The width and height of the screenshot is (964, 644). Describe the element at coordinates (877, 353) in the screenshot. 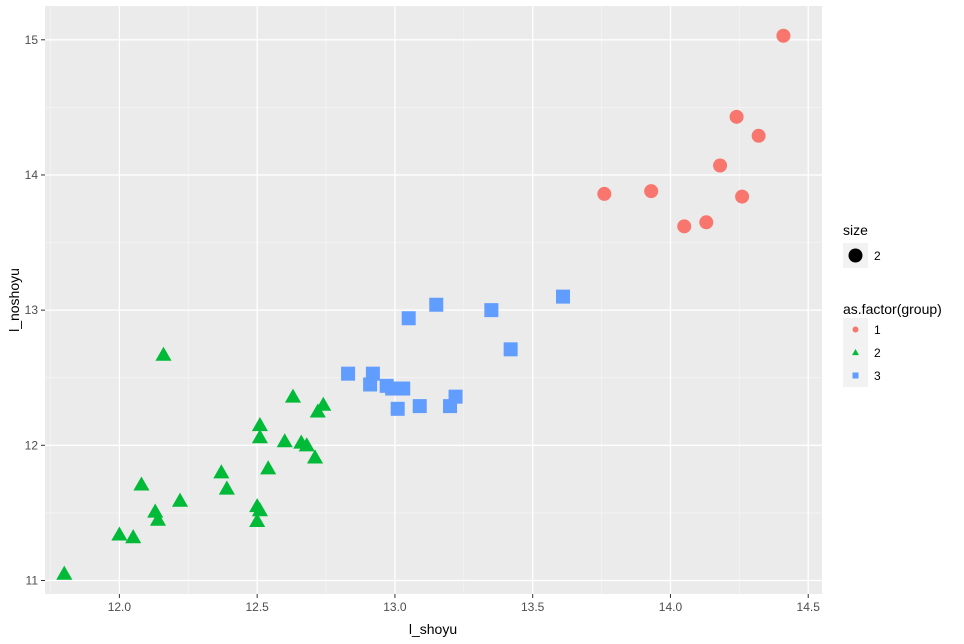

I see `legend-label-group-2: 2` at that location.